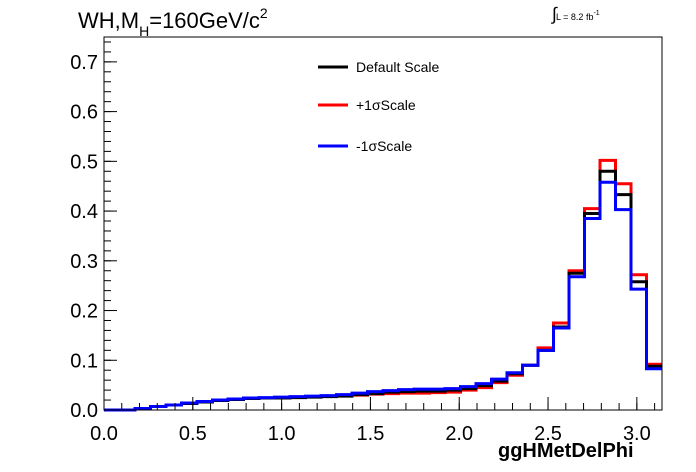  What do you see at coordinates (104, 434) in the screenshot?
I see `x-tick-label: 0.0` at bounding box center [104, 434].